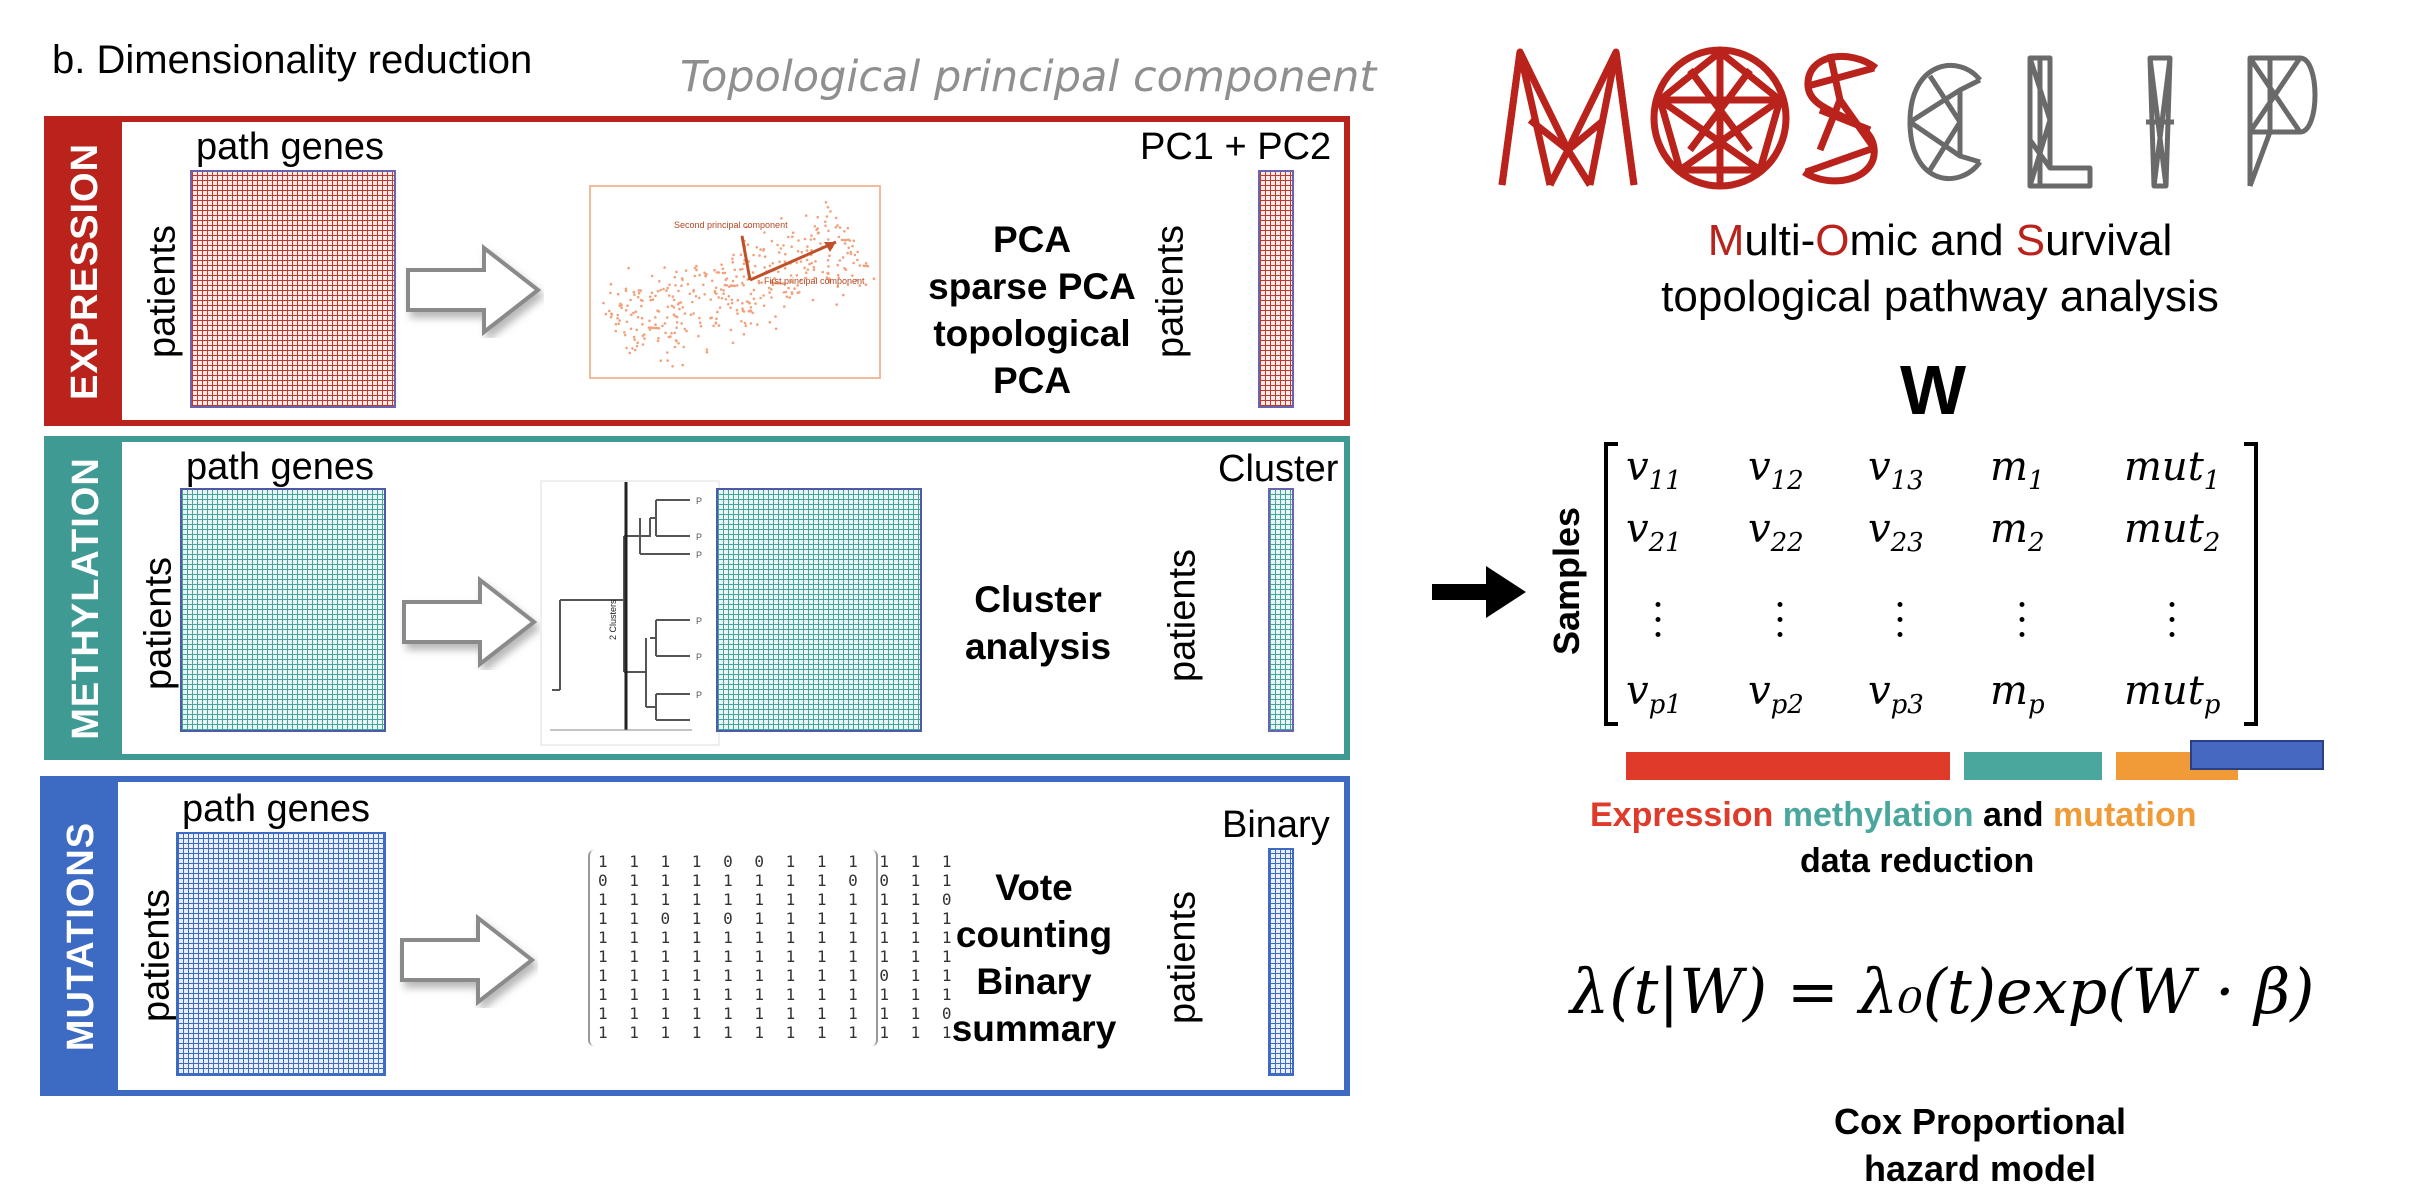 The width and height of the screenshot is (2414, 1192). What do you see at coordinates (1932, 240) in the screenshot?
I see `subtitle-part: mic and` at bounding box center [1932, 240].